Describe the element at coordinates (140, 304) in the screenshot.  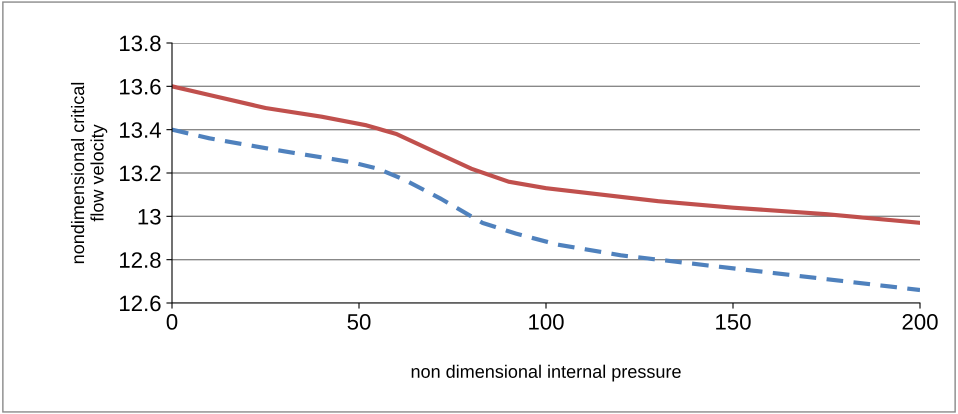
I see `y-tick-label: 12.6` at that location.